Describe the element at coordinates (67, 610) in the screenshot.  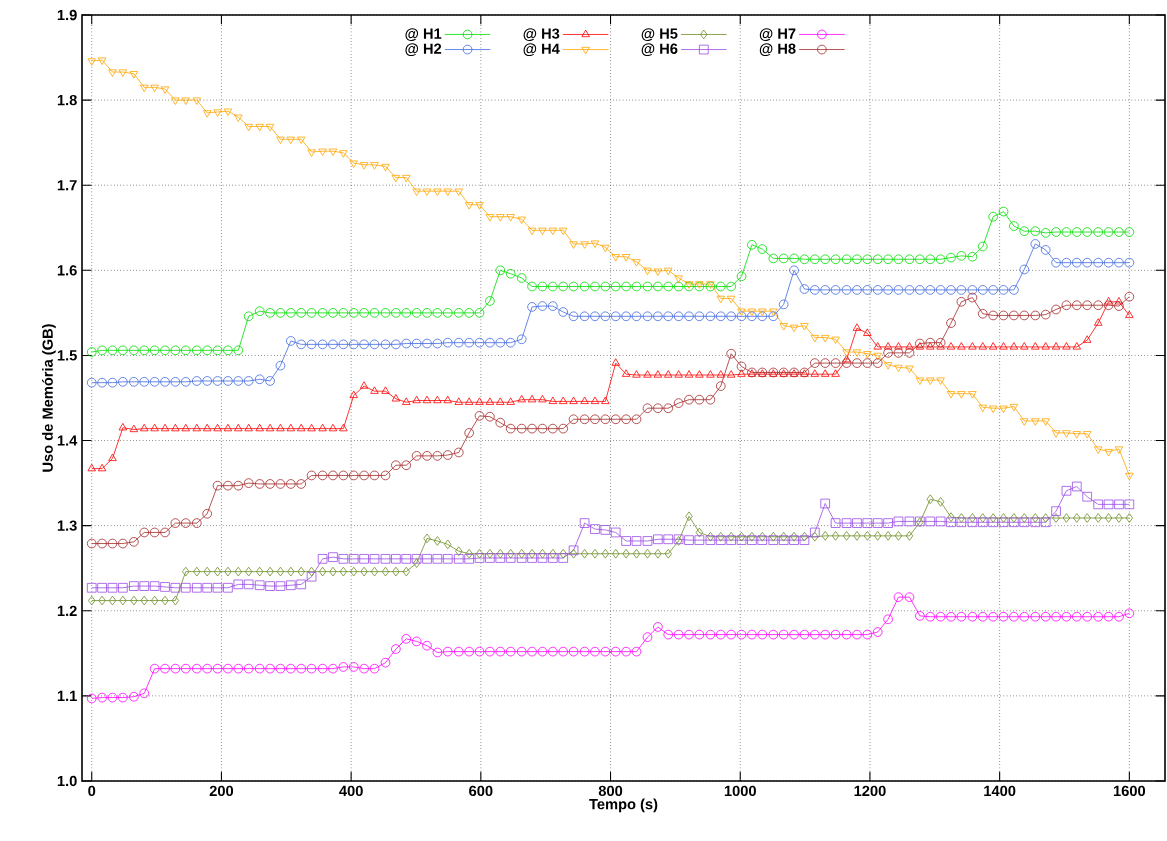
I see `y-tick-label: 1.2` at that location.